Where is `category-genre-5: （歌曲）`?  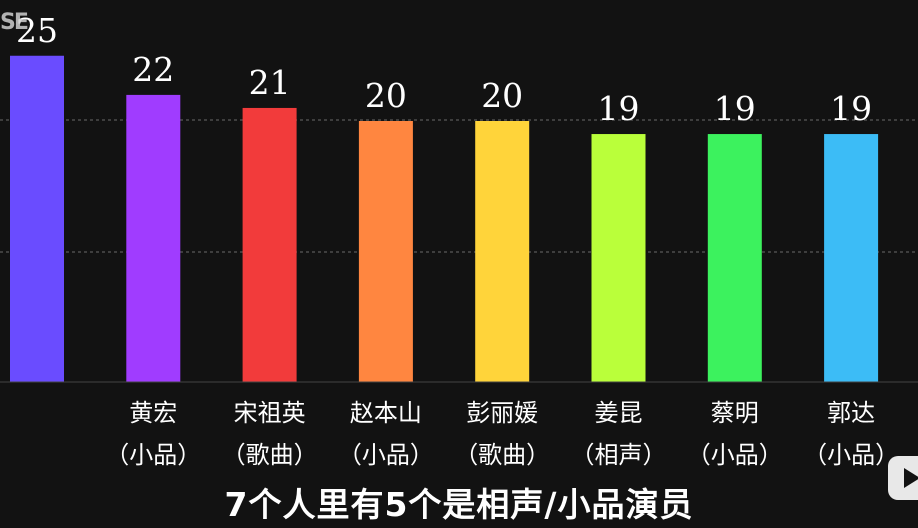 category-genre-5: （歌曲） is located at coordinates (502, 455).